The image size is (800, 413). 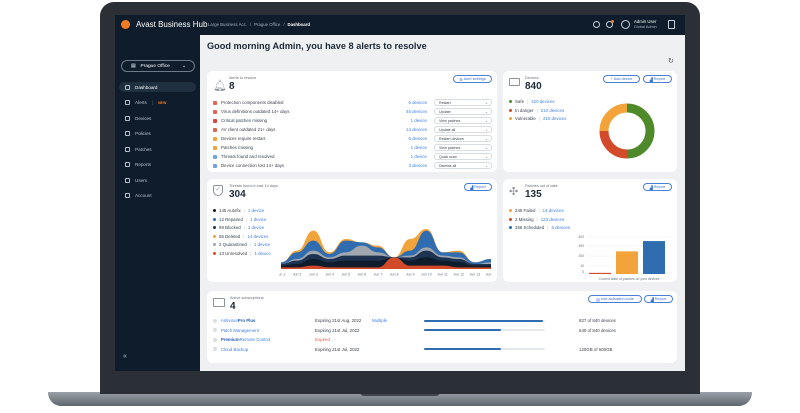 I want to click on user-avatar-icon, so click(x=625, y=24).